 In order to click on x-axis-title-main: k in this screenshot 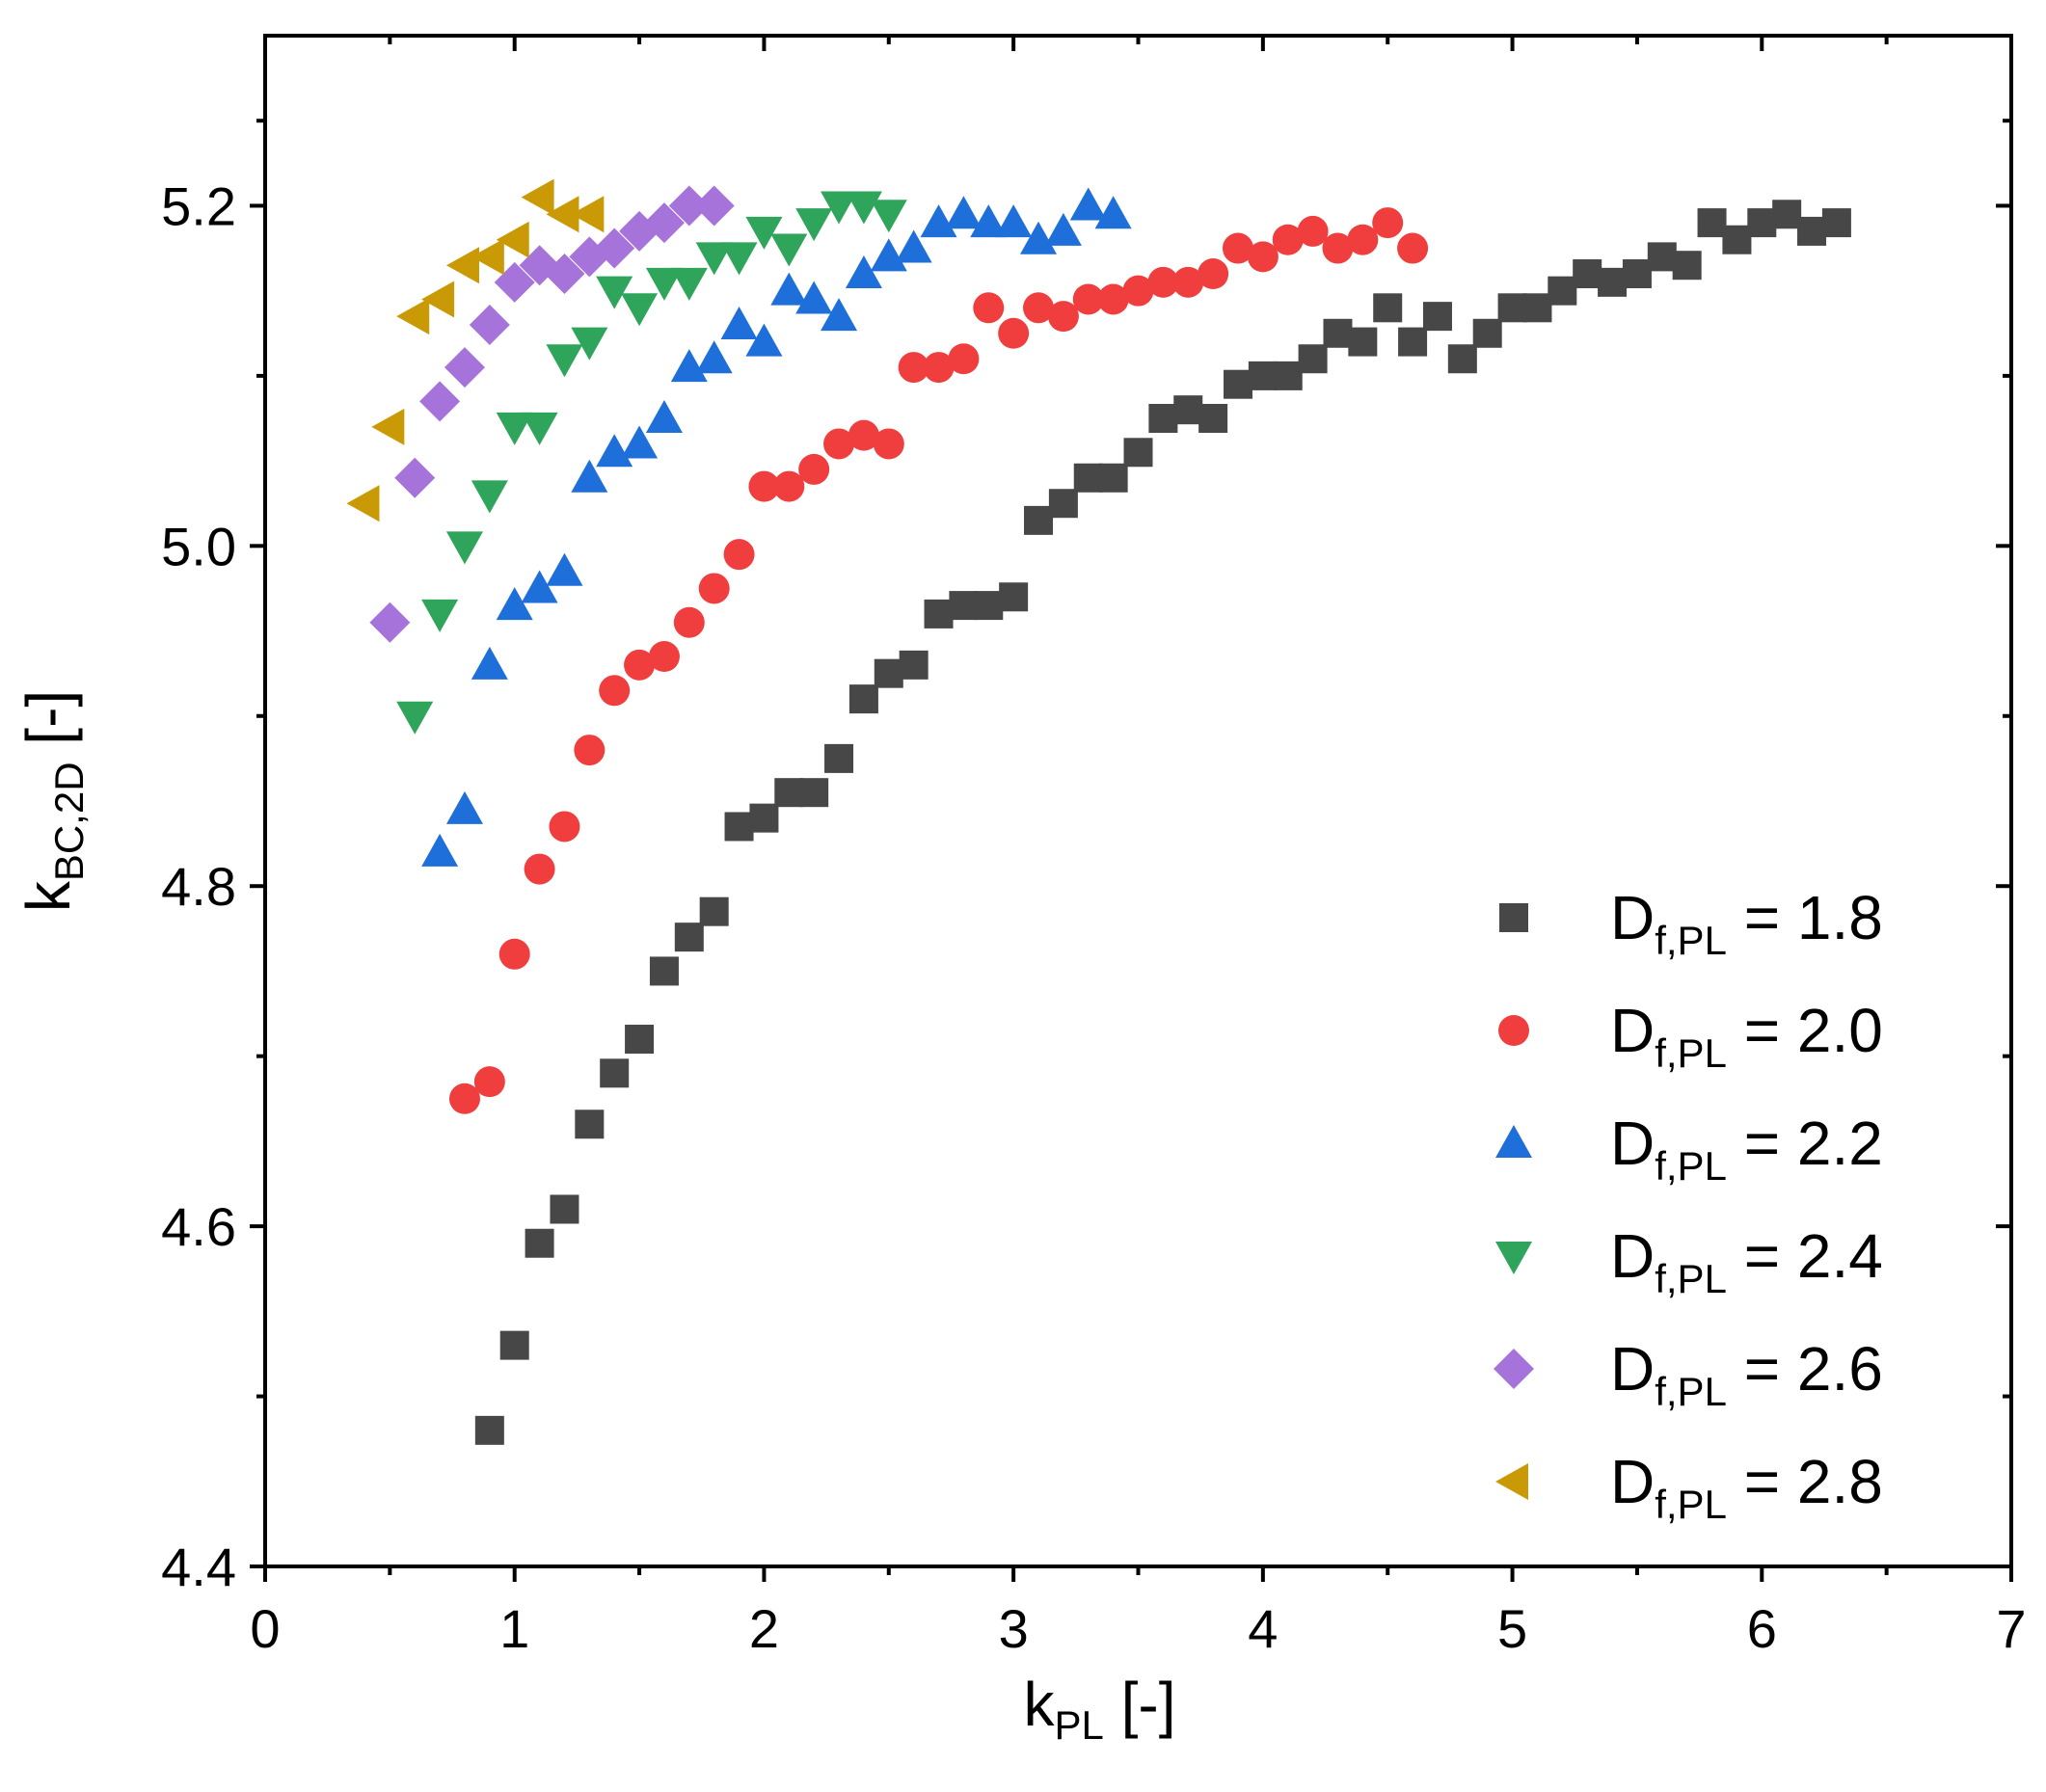, I will do `click(1039, 1704)`.